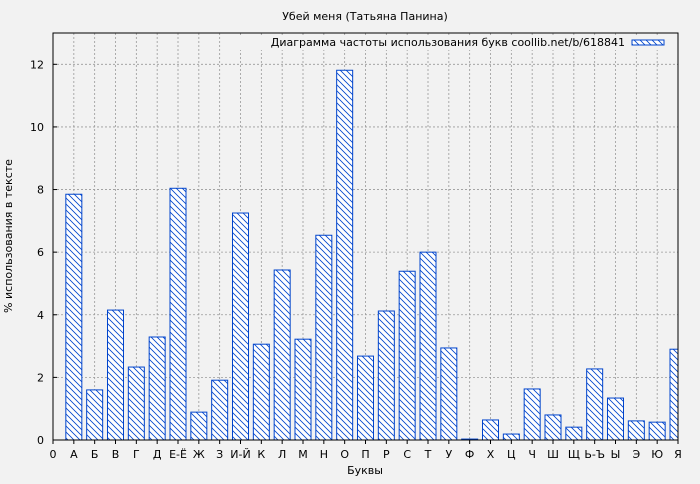 The image size is (700, 484). I want to click on bar-З, so click(220, 410).